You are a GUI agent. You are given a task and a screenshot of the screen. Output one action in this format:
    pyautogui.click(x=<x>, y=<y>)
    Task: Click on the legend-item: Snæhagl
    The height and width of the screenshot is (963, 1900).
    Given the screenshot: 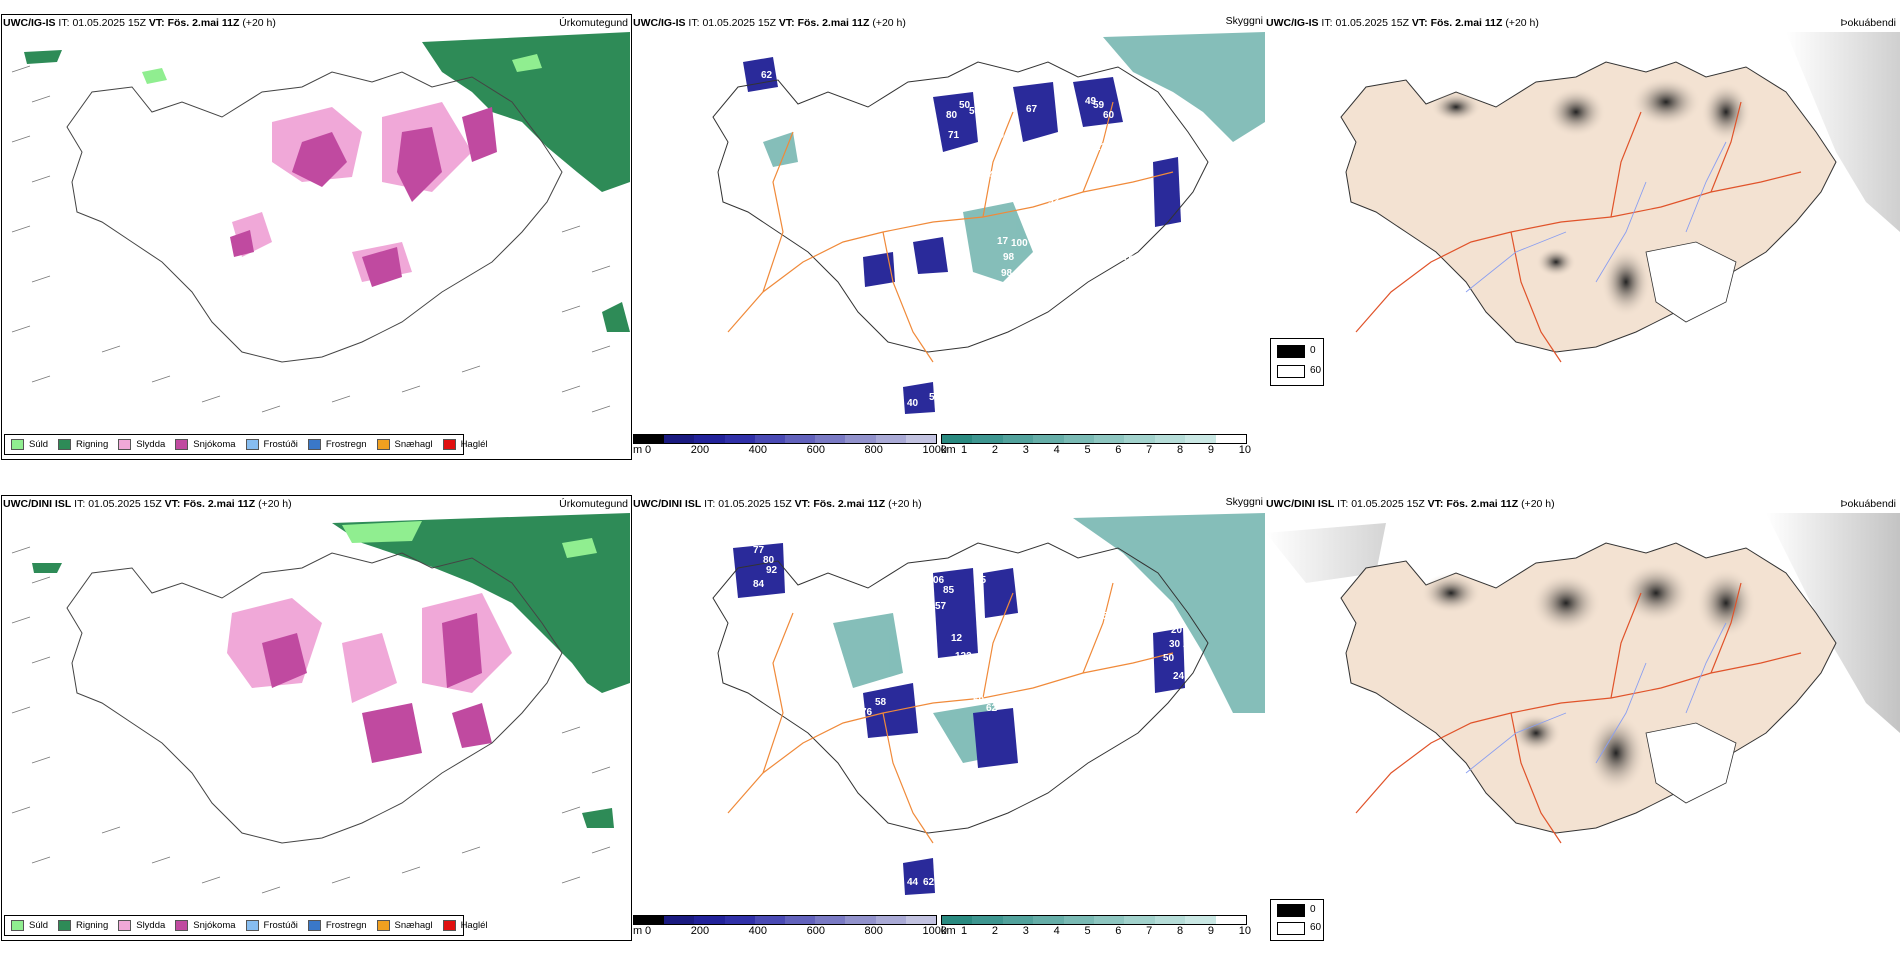 What is the action you would take?
    pyautogui.click(x=404, y=444)
    